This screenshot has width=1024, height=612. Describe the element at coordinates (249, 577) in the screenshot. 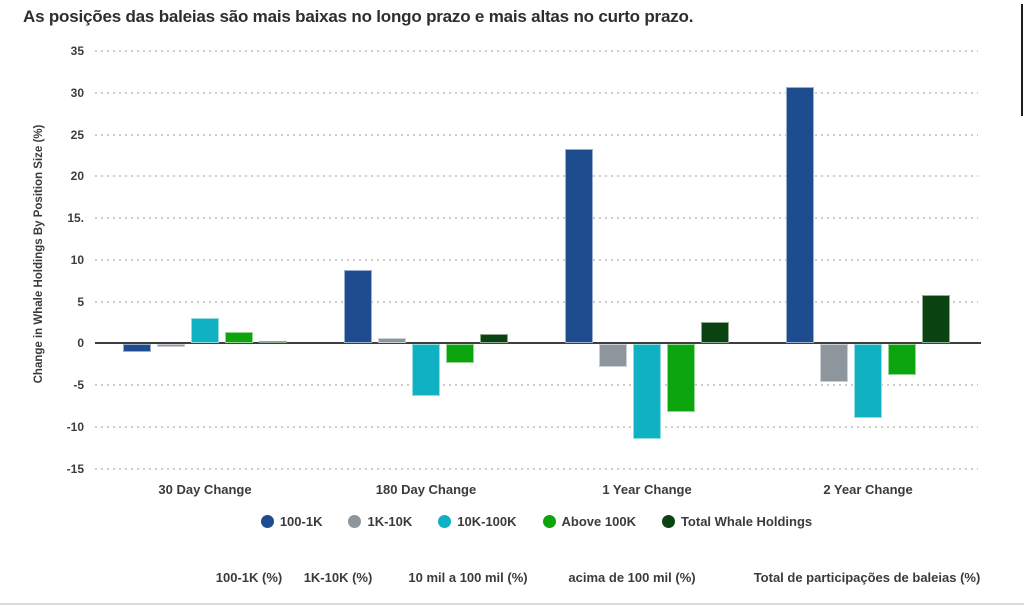

I see `footer-column-label: 100-1K (%)` at that location.